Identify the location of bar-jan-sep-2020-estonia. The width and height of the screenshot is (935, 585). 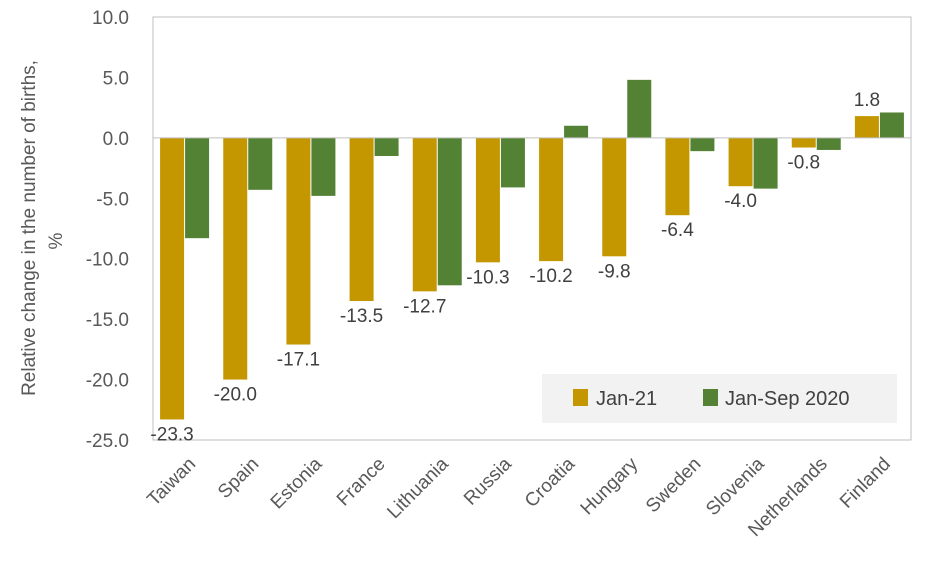
(323, 166).